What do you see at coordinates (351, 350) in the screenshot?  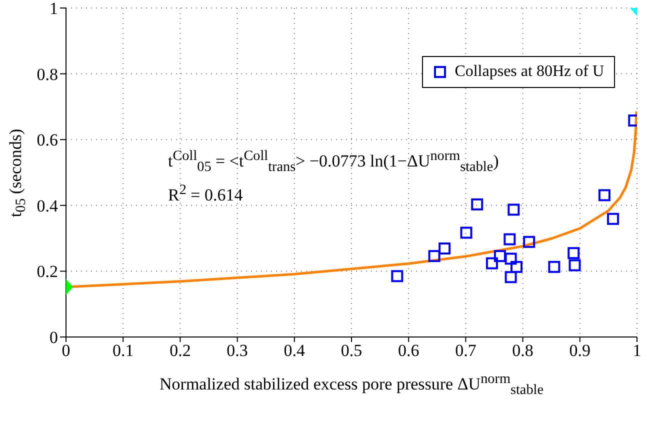 I see `x-tick-label: 0.5` at bounding box center [351, 350].